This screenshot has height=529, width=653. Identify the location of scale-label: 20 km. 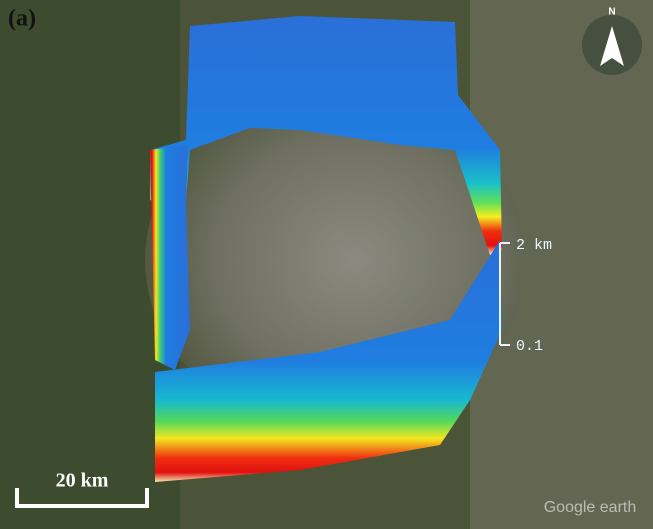
(82, 481).